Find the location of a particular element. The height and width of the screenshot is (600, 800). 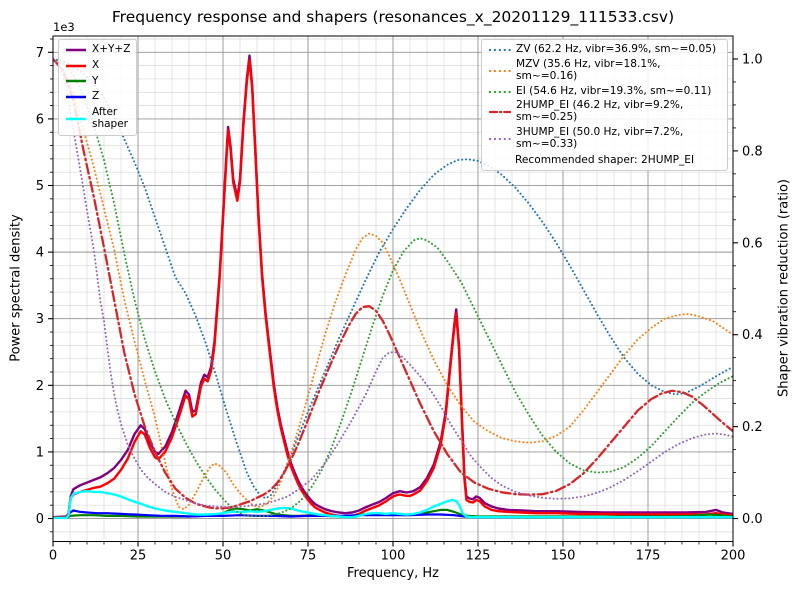

legend-item-x-y-z: X+Y+Z is located at coordinates (98, 49).